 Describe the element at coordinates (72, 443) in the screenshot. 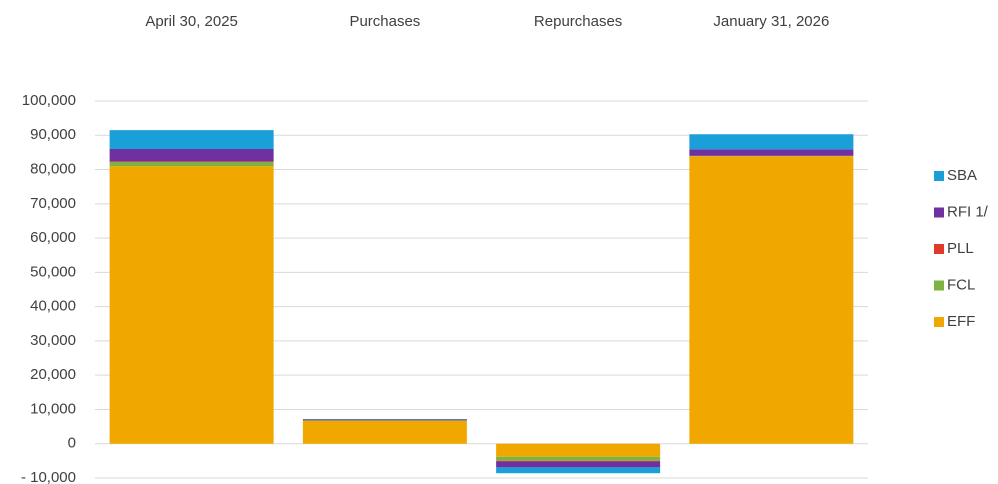

I see `y-tick-label: 0` at that location.